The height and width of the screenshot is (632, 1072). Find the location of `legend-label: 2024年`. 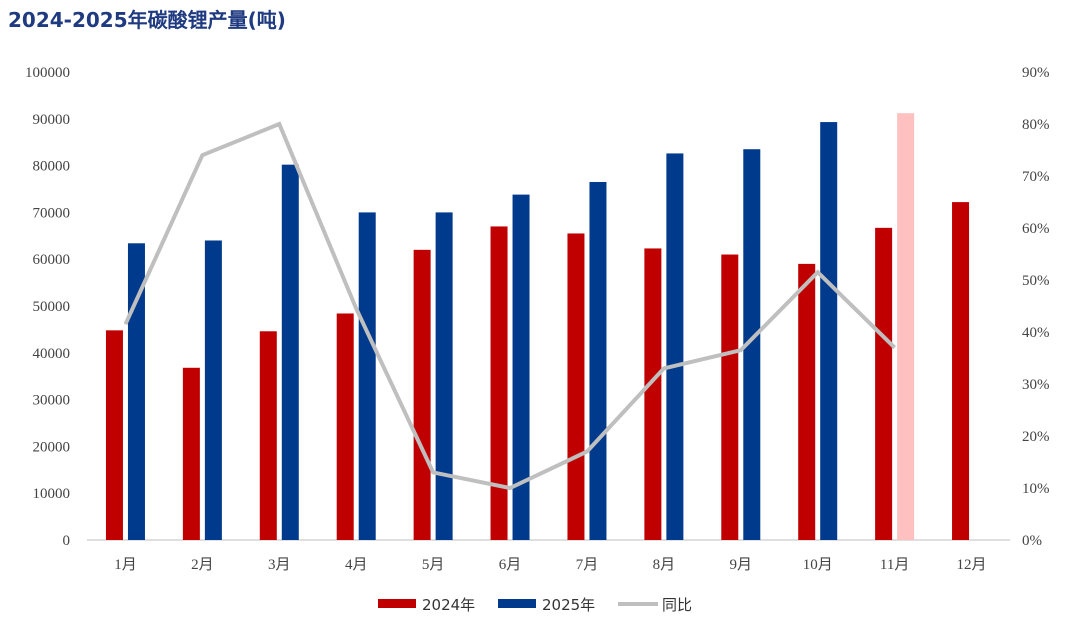

legend-label: 2024年 is located at coordinates (448, 605).